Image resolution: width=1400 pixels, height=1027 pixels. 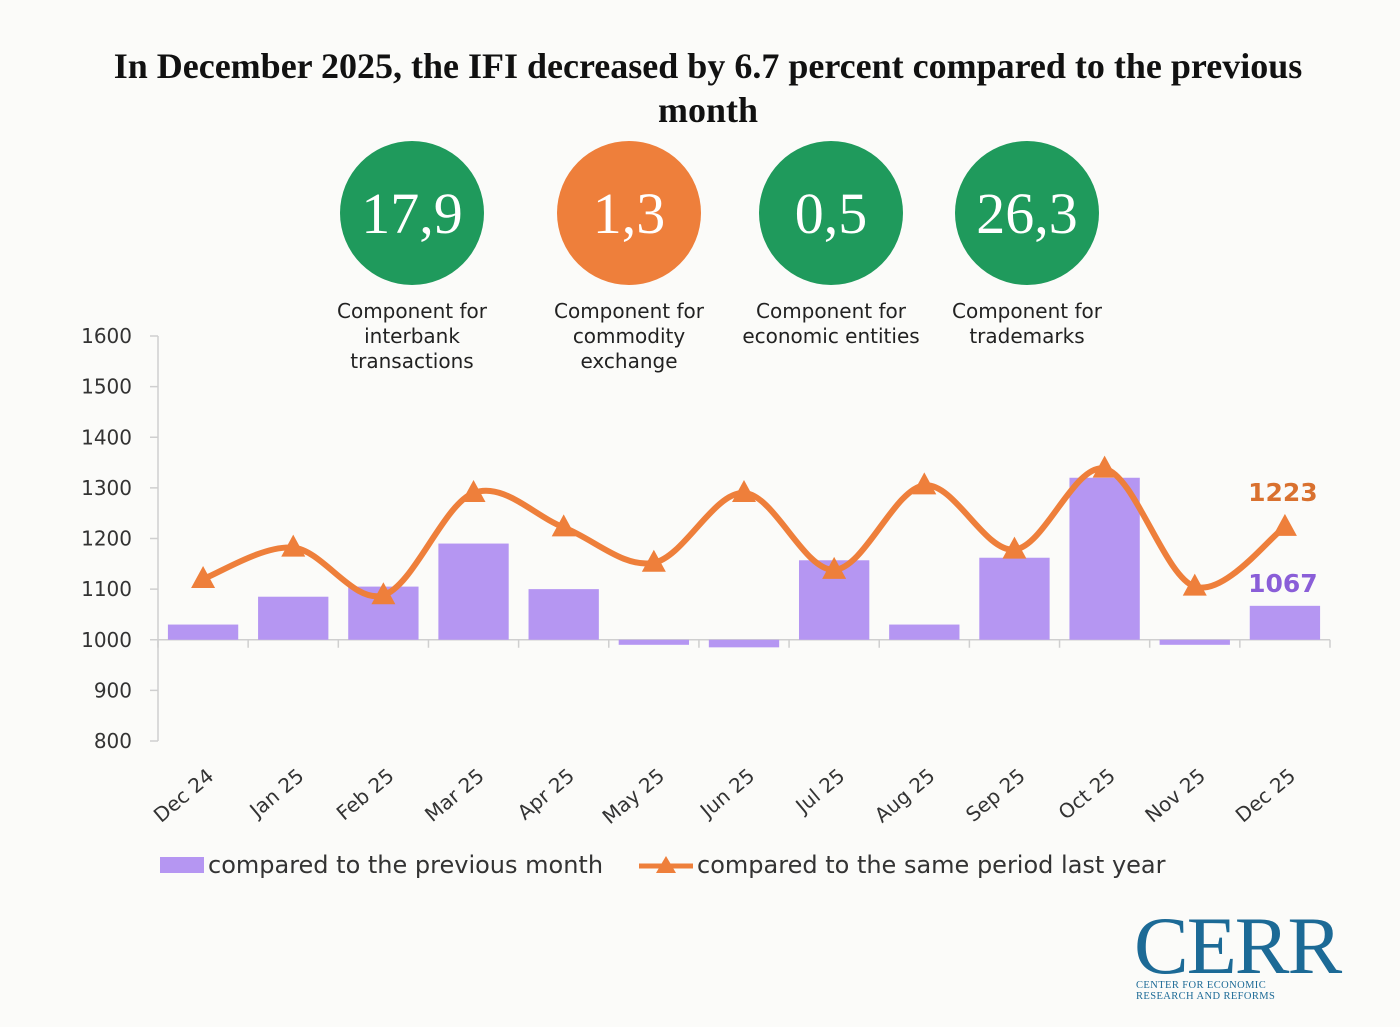 I want to click on indicator-circle: 17,9, so click(x=412, y=213).